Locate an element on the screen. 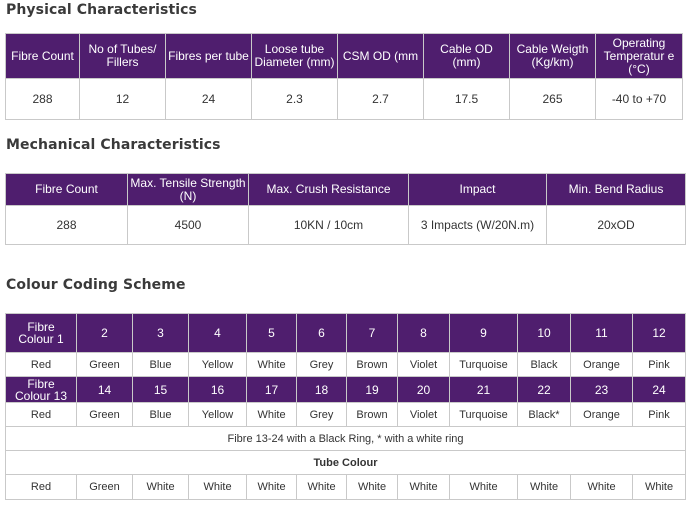 Image resolution: width=693 pixels, height=510 pixels. fibre-number: 21 is located at coordinates (483, 389).